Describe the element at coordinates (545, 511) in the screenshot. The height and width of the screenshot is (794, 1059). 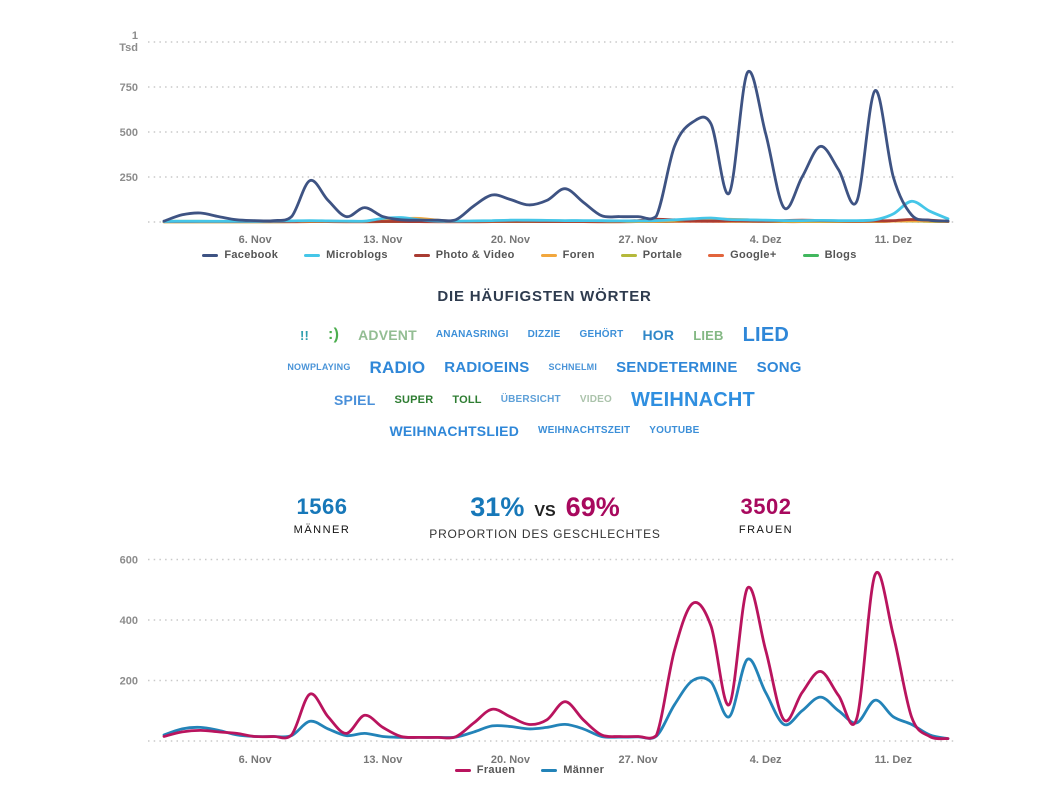
I see `vs-label: VS` at that location.